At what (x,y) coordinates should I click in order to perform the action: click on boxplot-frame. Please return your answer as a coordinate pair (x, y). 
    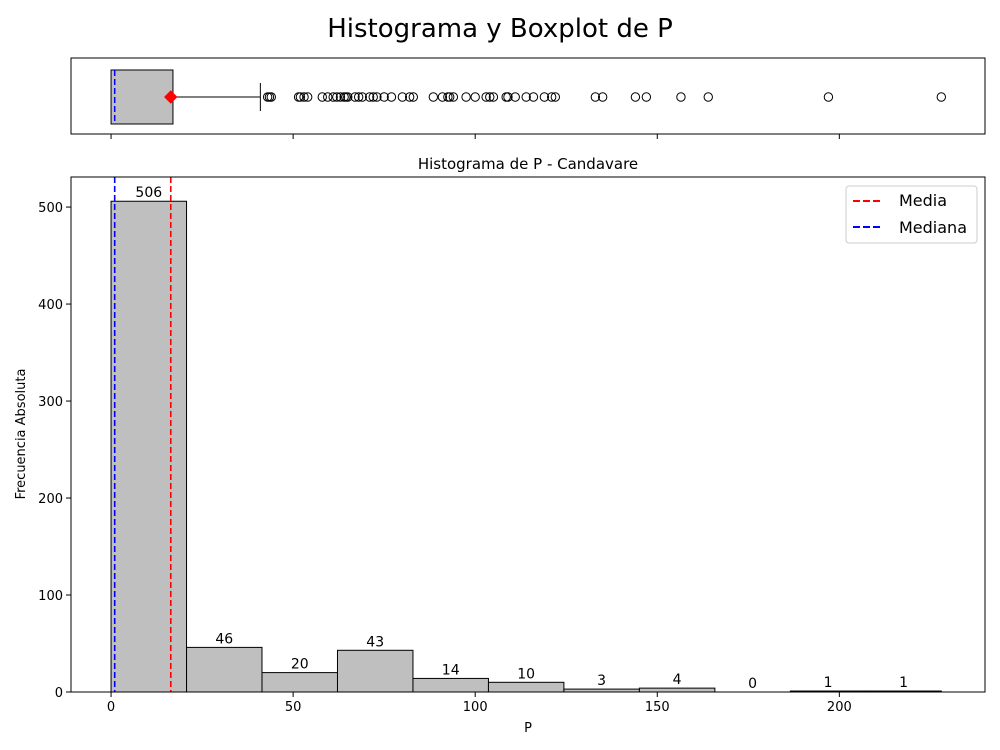
    Looking at the image, I should click on (528, 96).